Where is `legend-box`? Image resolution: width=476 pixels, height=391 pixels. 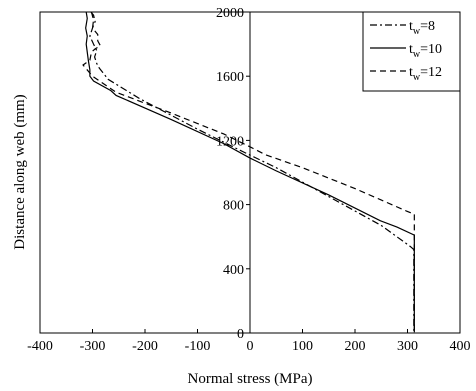 legend-box is located at coordinates (411, 51).